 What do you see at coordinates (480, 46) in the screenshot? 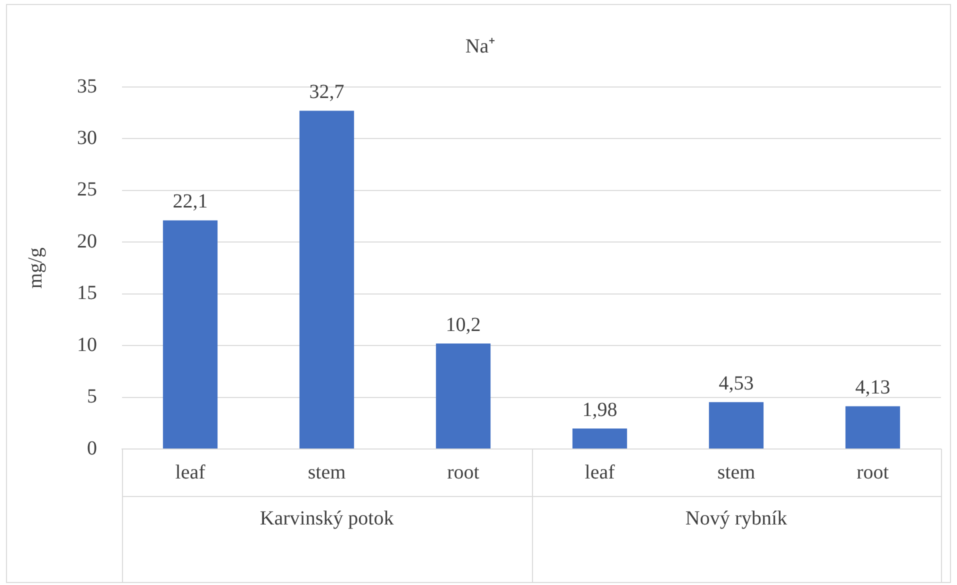
I see `chart-title: Na⁺` at bounding box center [480, 46].